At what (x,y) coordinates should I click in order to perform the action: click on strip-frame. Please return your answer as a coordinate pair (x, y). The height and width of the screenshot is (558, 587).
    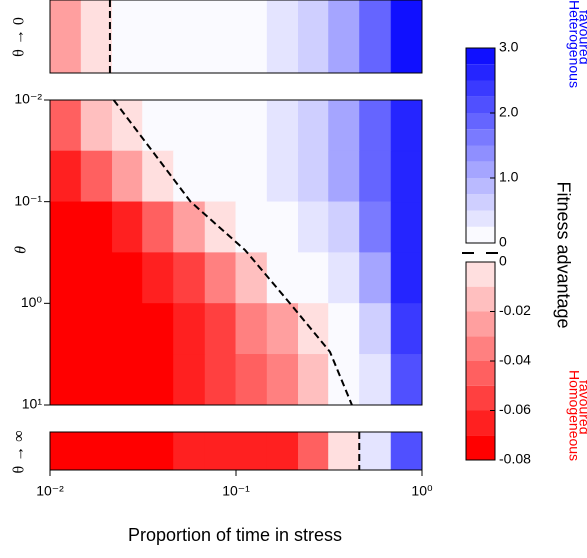
    Looking at the image, I should click on (236, 37).